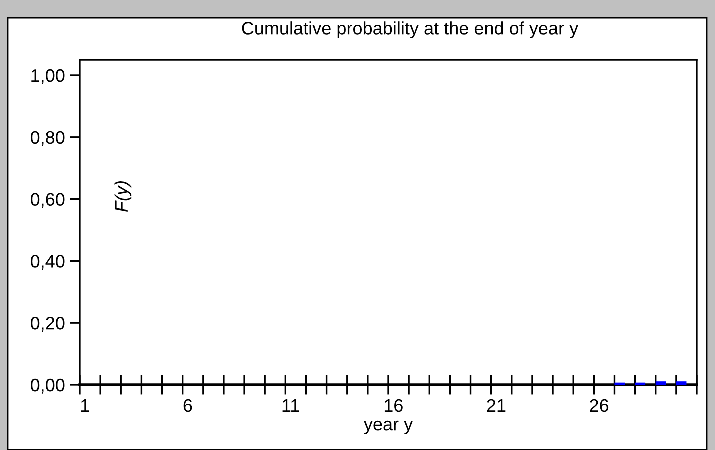 This screenshot has height=450, width=715. What do you see at coordinates (496, 405) in the screenshot?
I see `x-tick-label: 21` at bounding box center [496, 405].